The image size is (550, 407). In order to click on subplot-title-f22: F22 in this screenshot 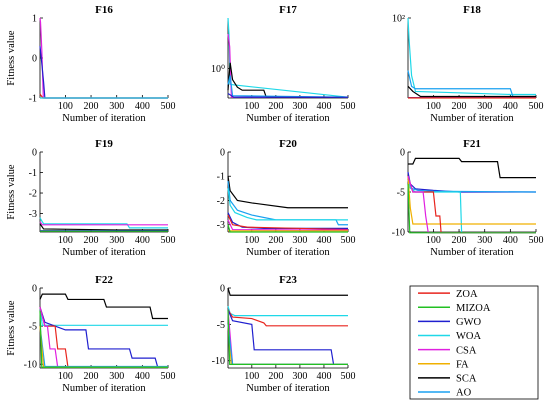, I will do `click(104, 280)`.